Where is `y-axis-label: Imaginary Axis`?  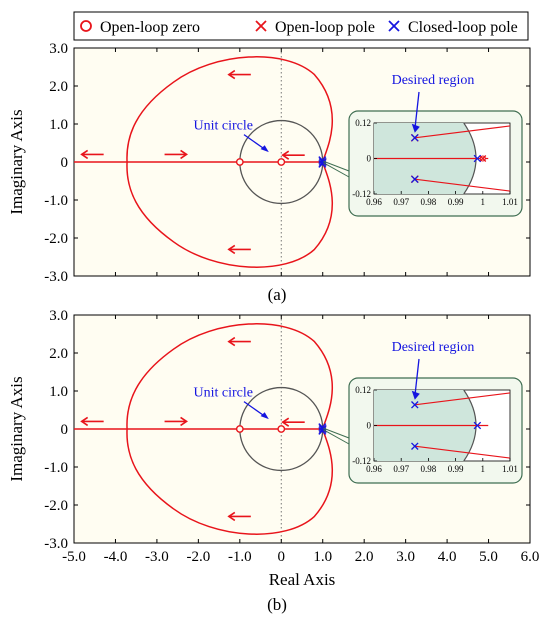
y-axis-label: Imaginary Axis is located at coordinates (16, 161).